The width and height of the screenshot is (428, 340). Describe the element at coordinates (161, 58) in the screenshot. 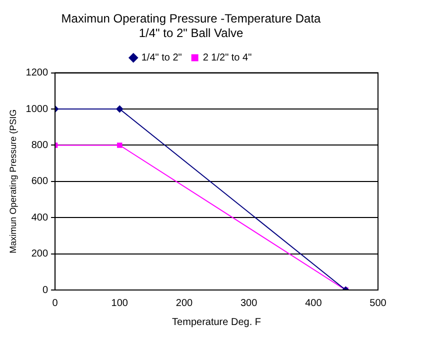

I see `legend-label: 1/4" to 2"` at that location.